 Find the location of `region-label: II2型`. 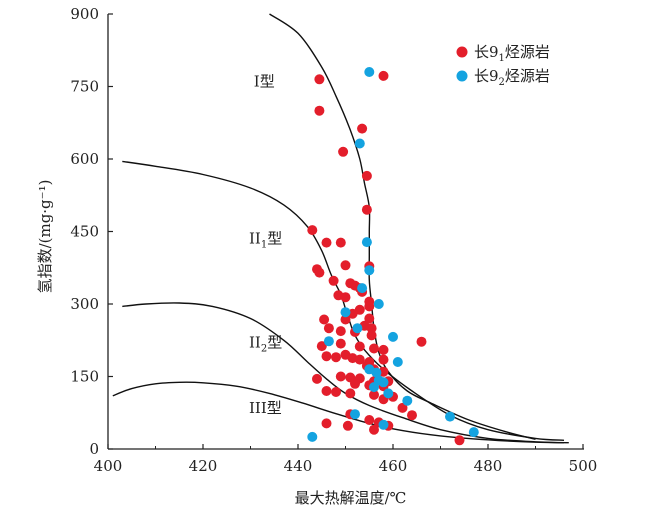

region-label: II2型 is located at coordinates (265, 344).